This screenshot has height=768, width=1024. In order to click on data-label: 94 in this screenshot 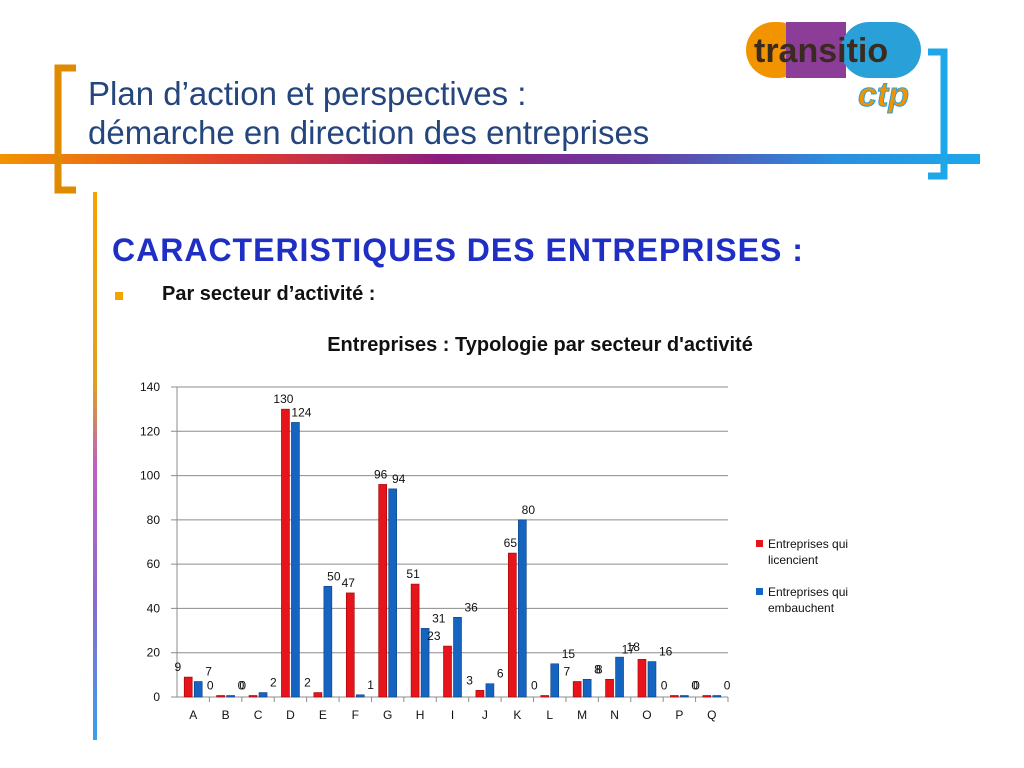, I will do `click(399, 479)`.